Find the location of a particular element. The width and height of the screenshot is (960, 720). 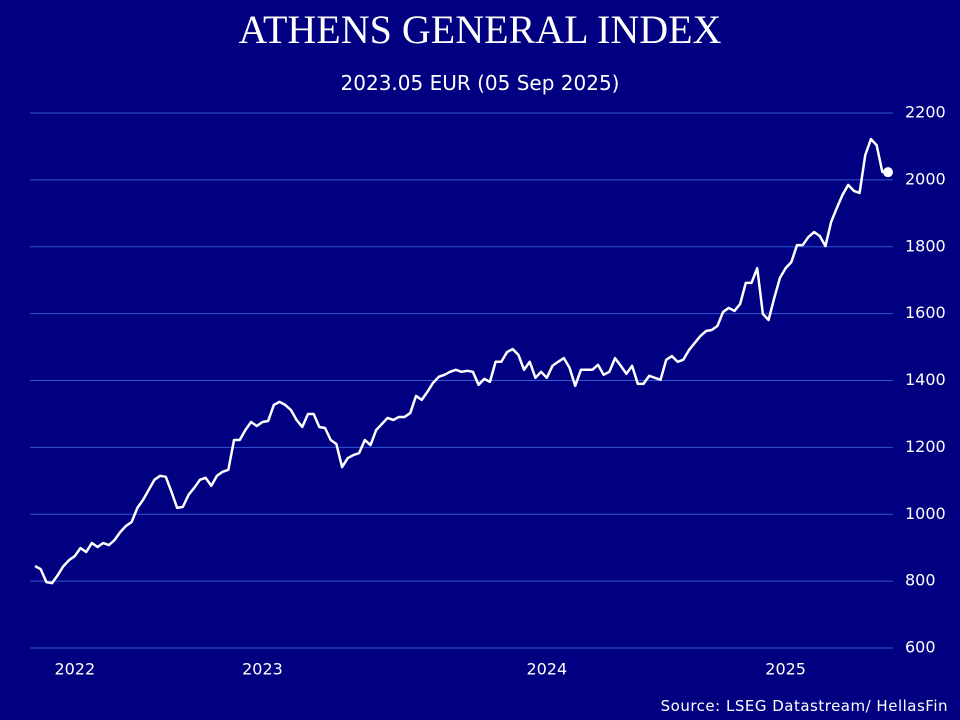

chart-title: ATHENS GENERAL INDEX is located at coordinates (480, 29).